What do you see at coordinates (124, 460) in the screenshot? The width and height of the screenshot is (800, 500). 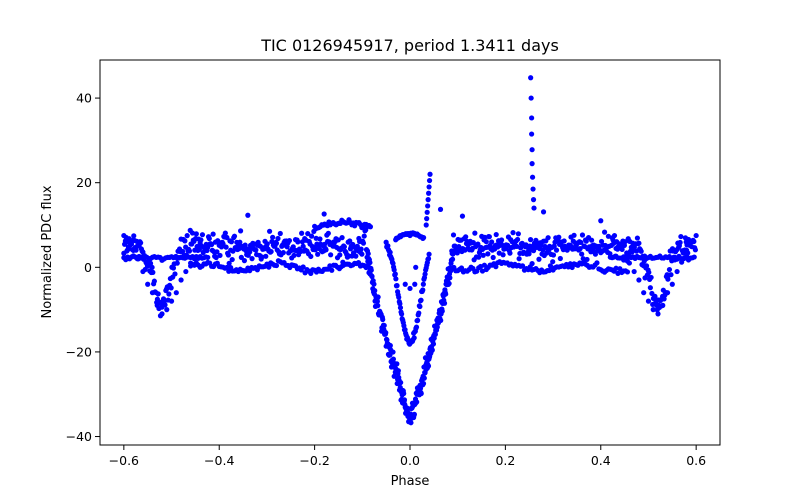 I see `x-tick-label: −0.6` at bounding box center [124, 460].